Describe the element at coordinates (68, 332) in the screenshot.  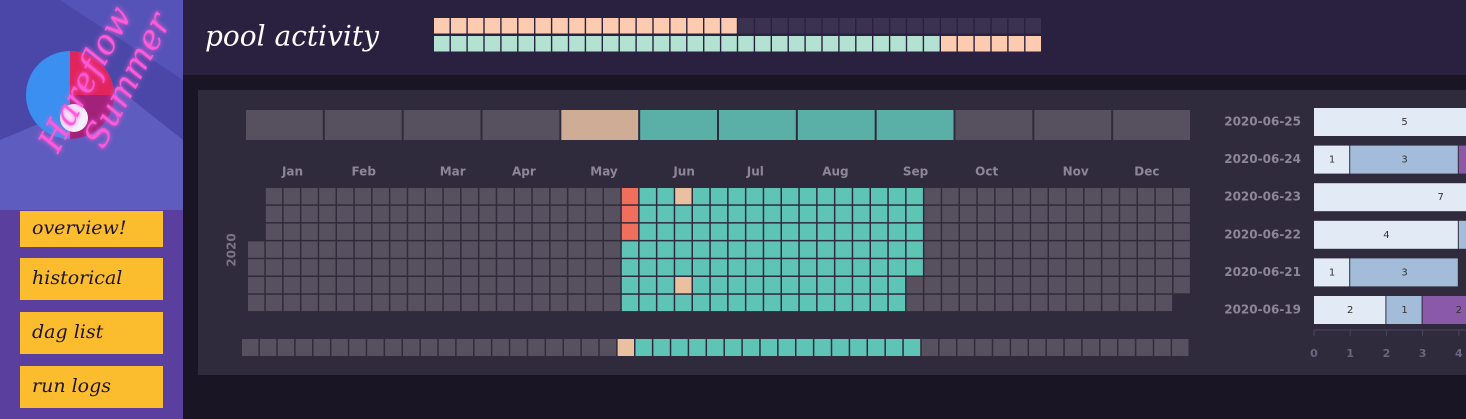
I see `nav-label: dag list` at that location.